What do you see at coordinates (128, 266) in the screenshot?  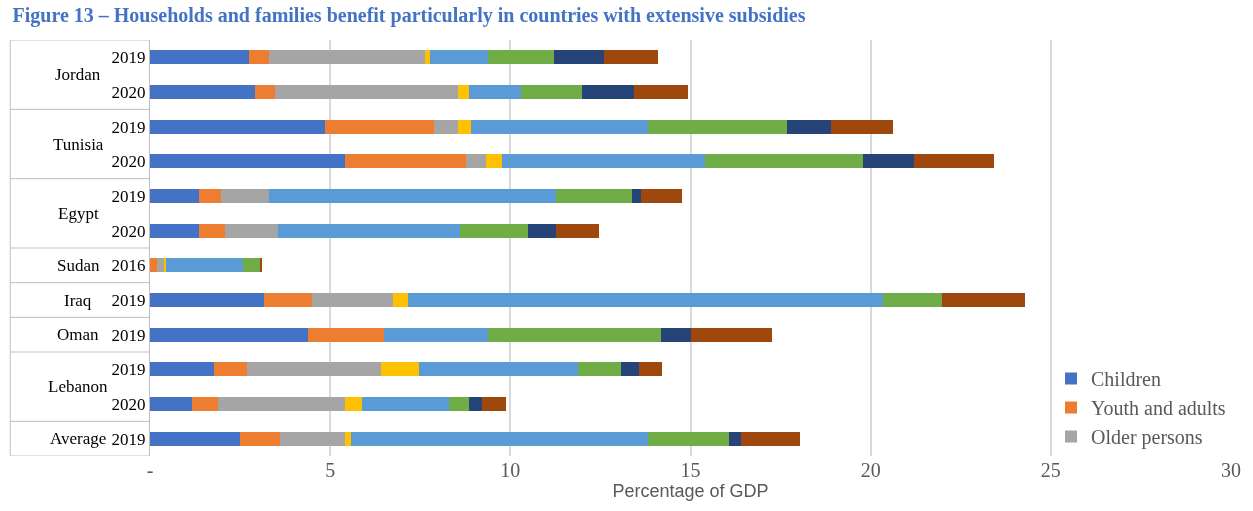 I see `category-label: 2016` at bounding box center [128, 266].